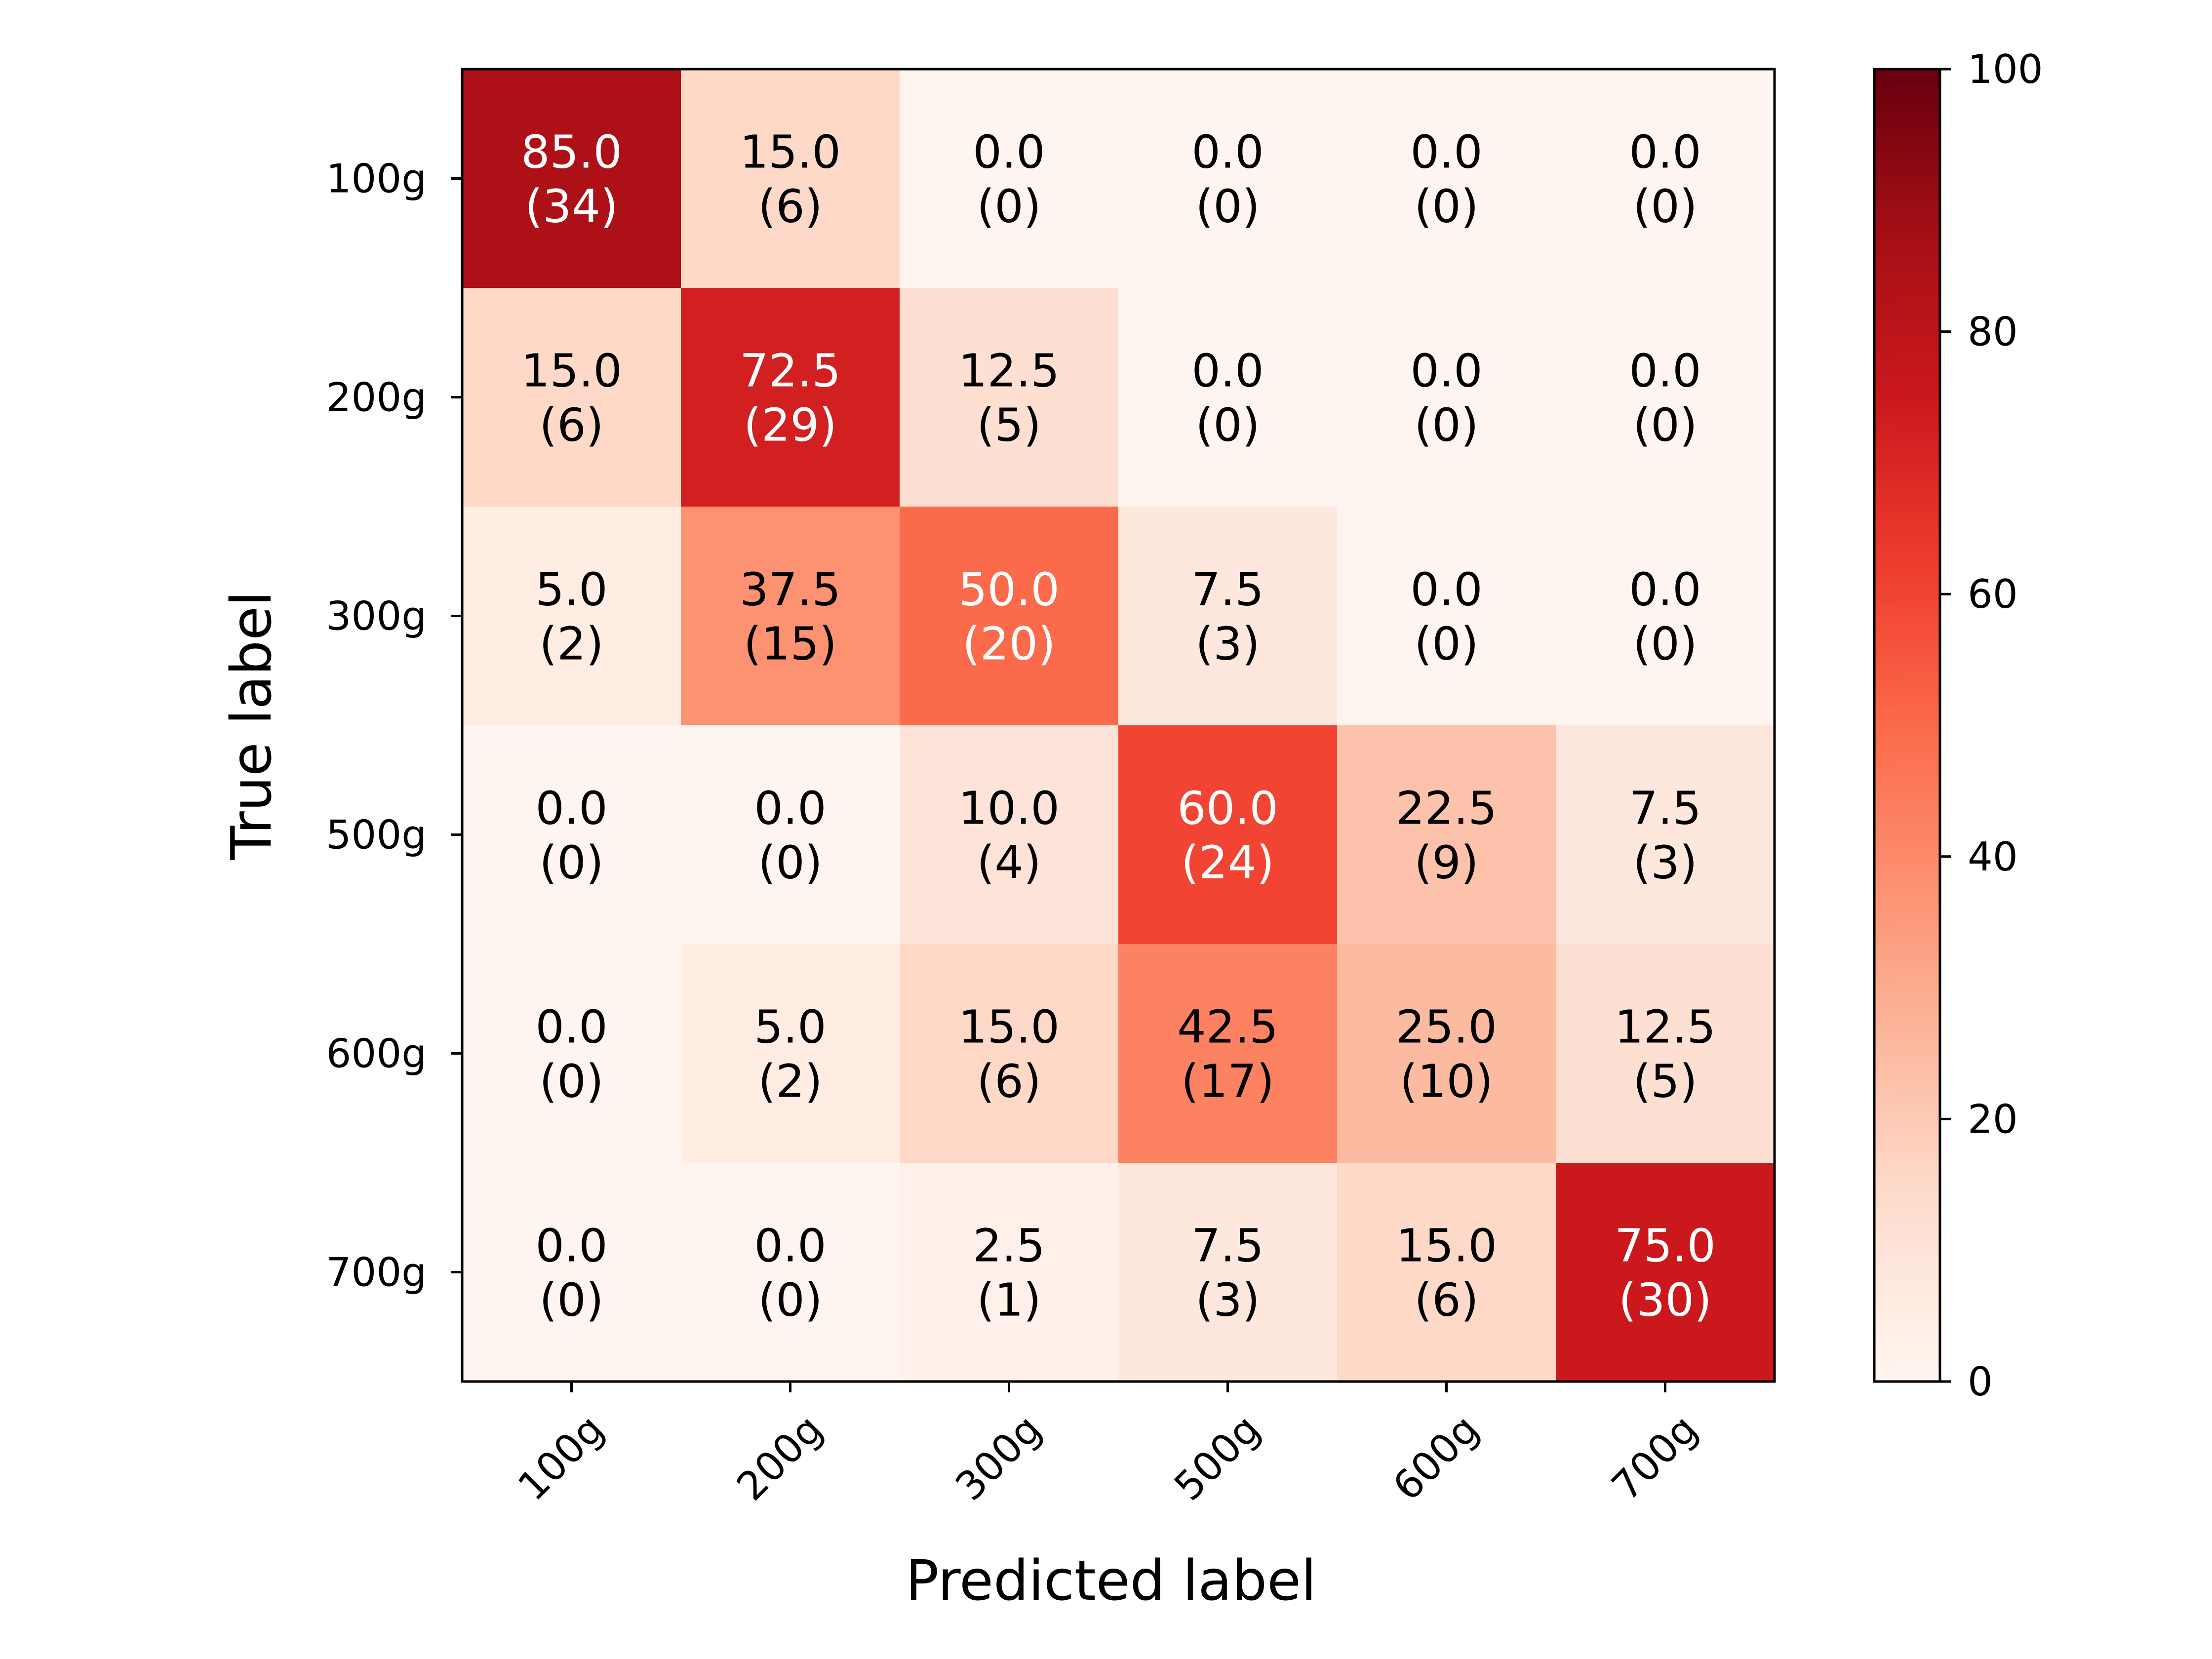  I want to click on cell-count-label: (10), so click(1447, 1082).